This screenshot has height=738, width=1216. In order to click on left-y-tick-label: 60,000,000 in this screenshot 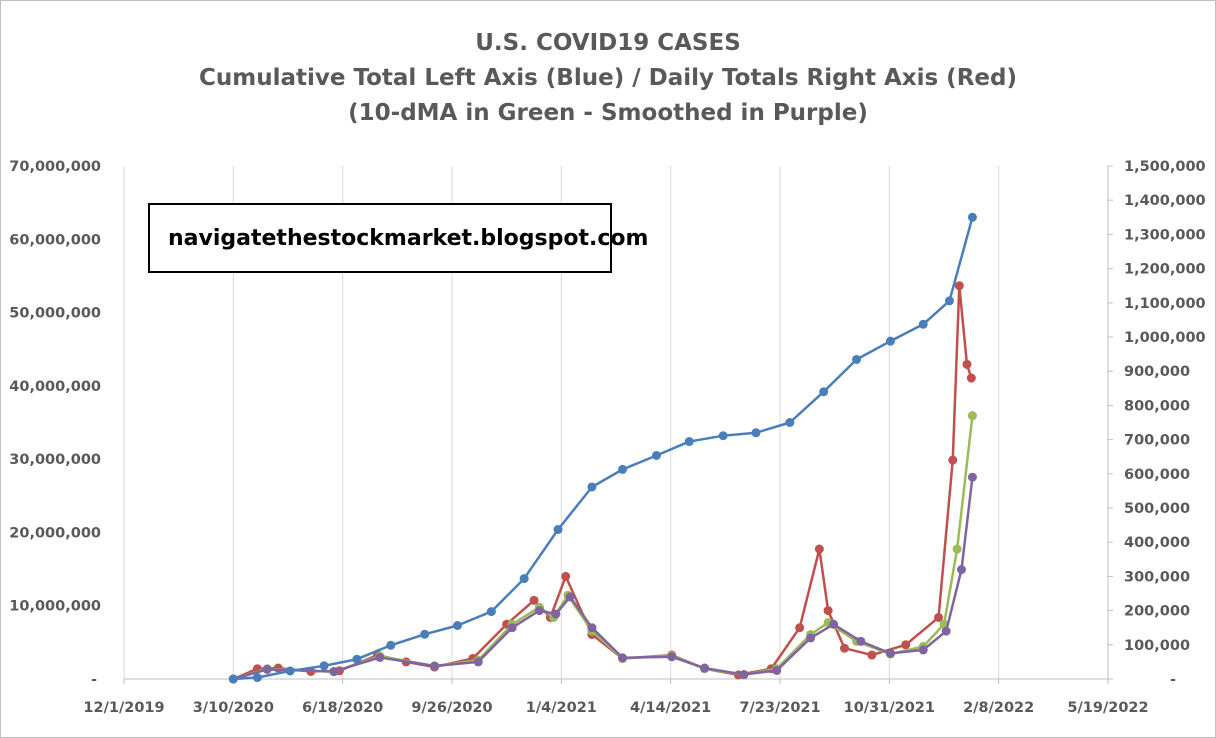, I will do `click(55, 240)`.